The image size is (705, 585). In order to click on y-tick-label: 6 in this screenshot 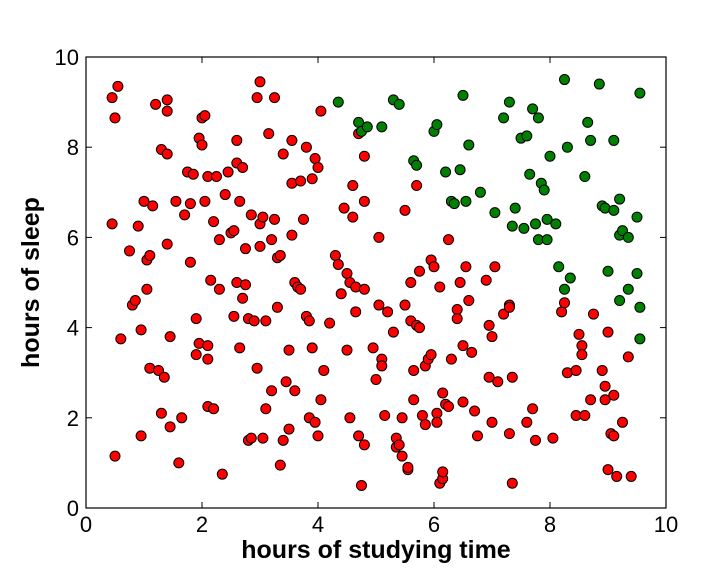, I will do `click(73, 237)`.